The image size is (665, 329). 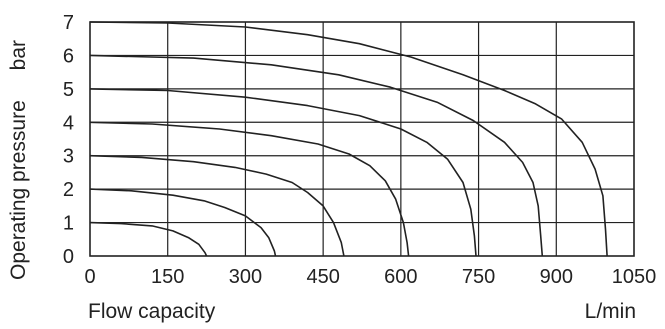 What do you see at coordinates (634, 277) in the screenshot?
I see `x-tick-label: 1050` at bounding box center [634, 277].